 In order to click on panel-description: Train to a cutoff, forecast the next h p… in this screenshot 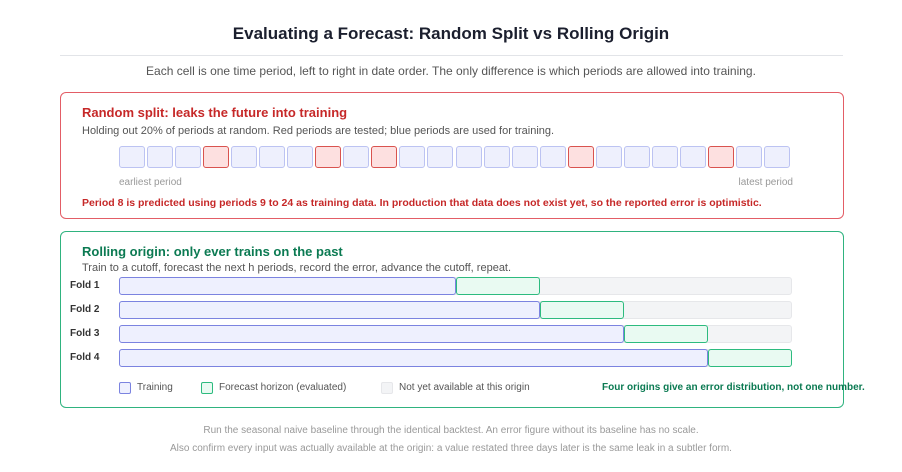, I will do `click(297, 268)`.